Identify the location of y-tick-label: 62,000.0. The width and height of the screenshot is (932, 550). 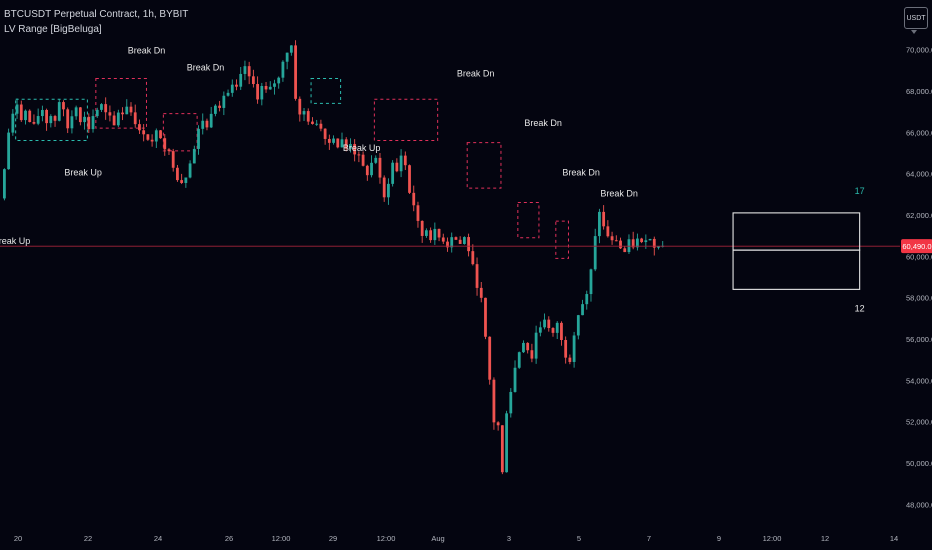
(919, 215).